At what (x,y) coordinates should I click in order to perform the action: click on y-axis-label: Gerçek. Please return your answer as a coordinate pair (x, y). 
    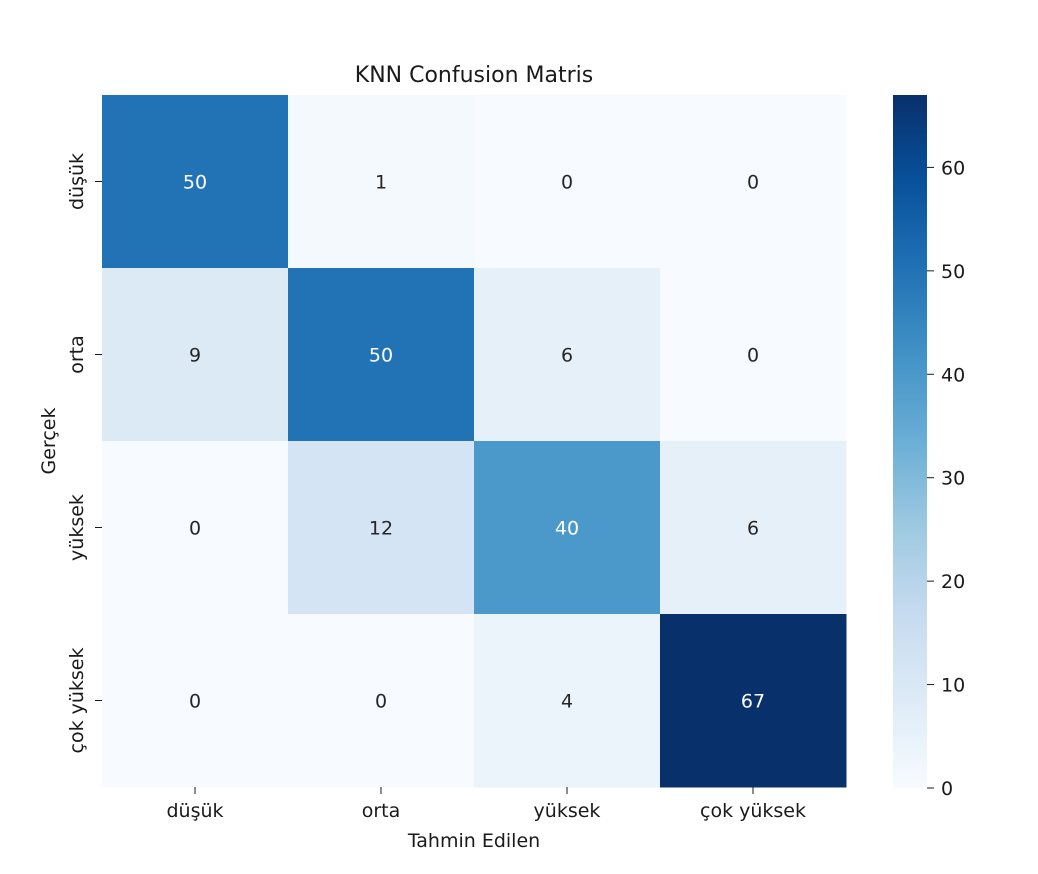
    Looking at the image, I should click on (49, 441).